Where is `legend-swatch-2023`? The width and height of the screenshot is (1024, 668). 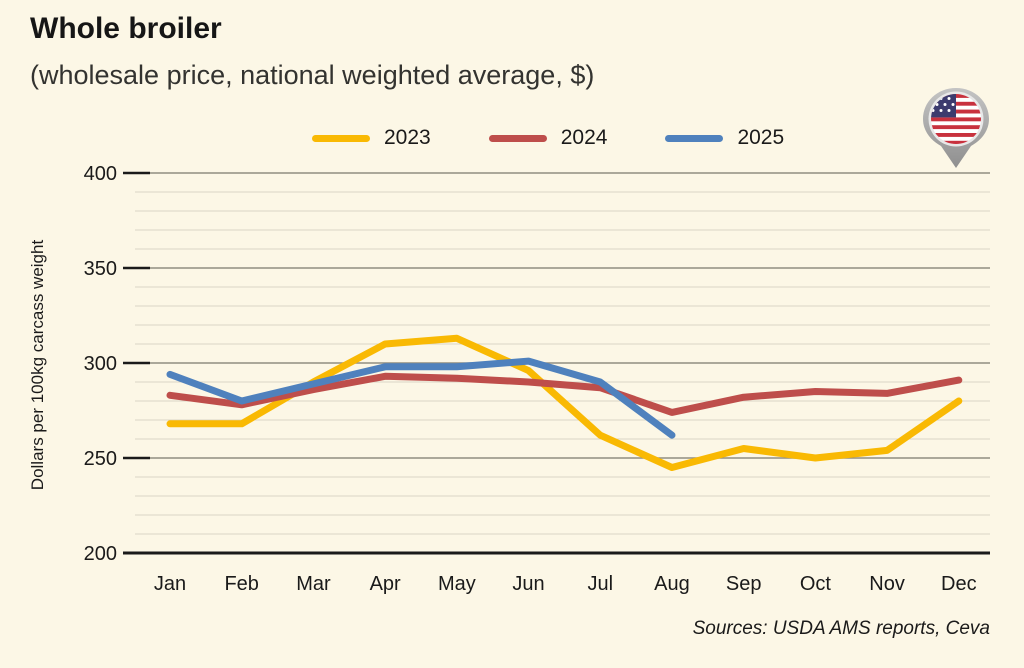 legend-swatch-2023 is located at coordinates (341, 138).